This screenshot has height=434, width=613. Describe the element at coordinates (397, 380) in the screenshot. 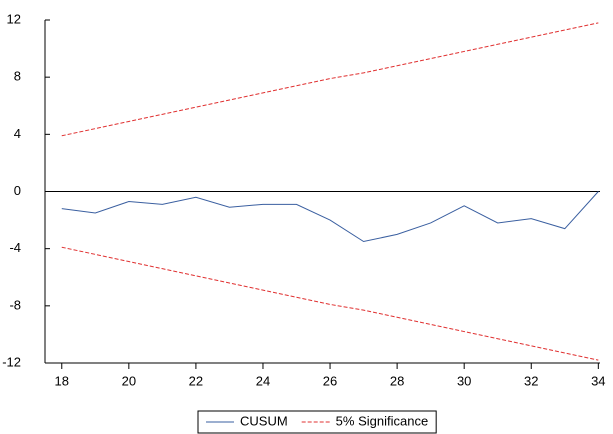

I see `x-tick-label: 28` at that location.